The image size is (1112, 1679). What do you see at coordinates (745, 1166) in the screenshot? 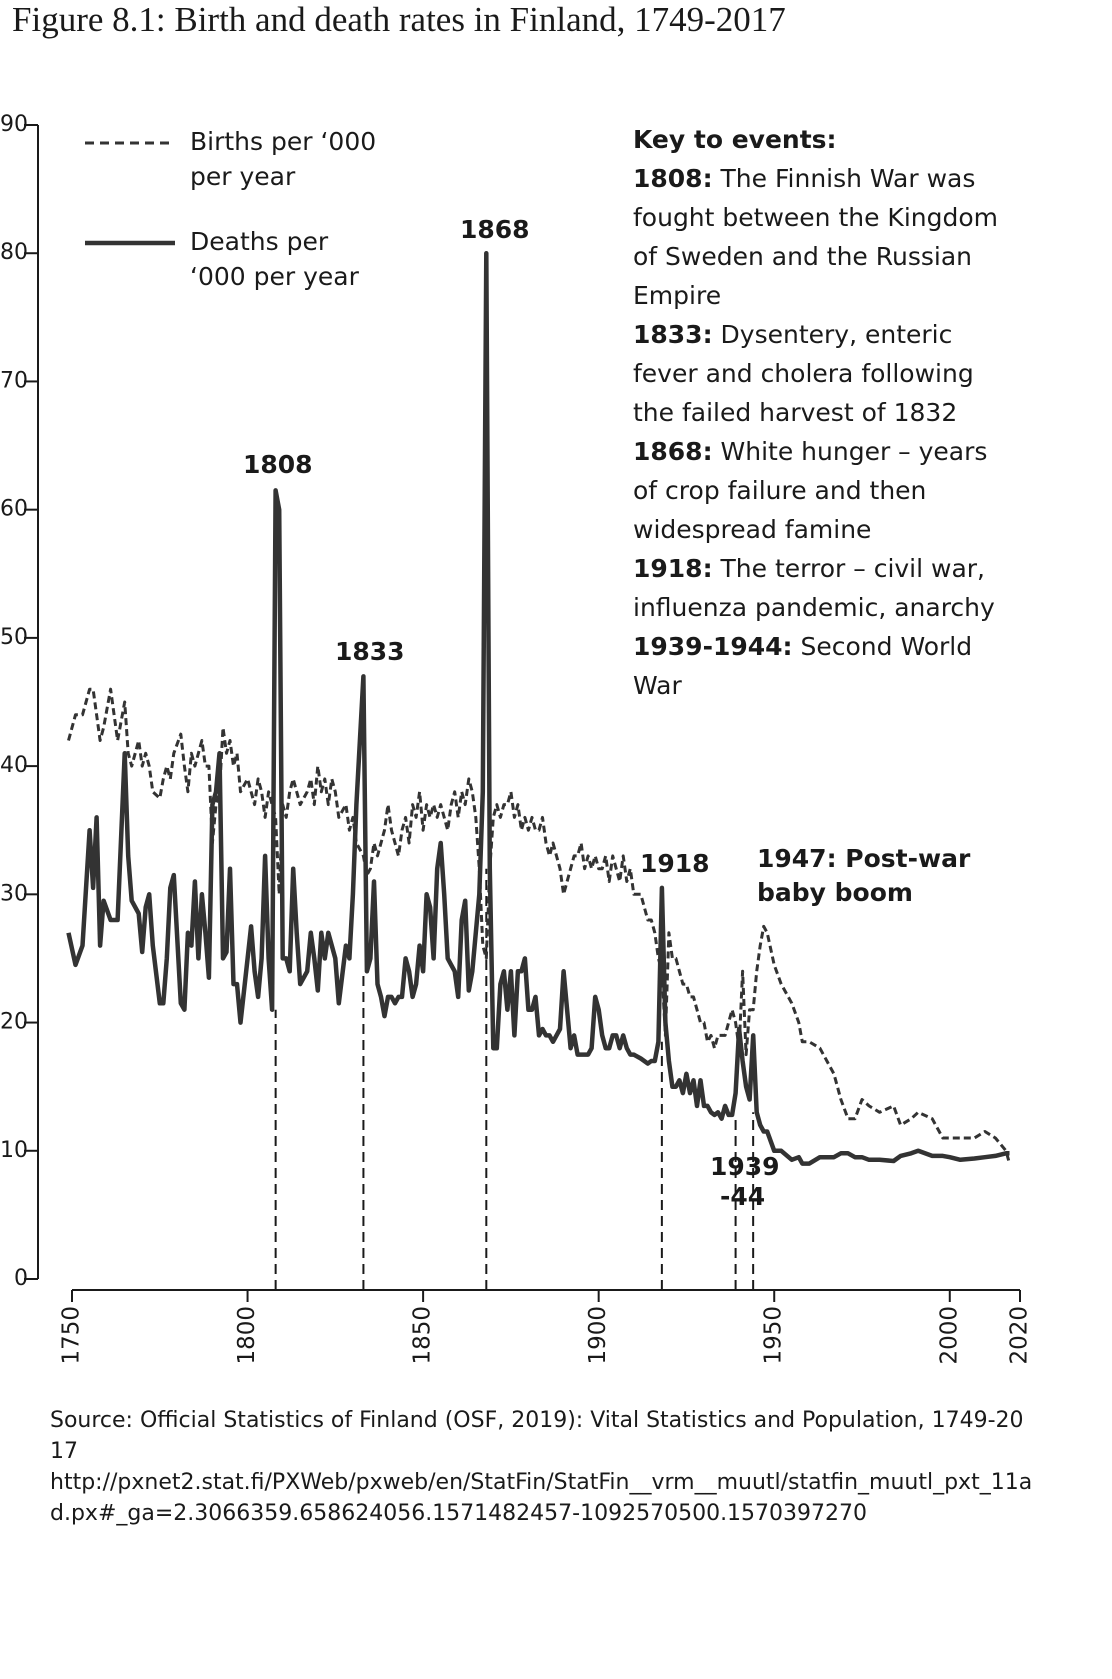
I see `annotation: 1939` at bounding box center [745, 1166].